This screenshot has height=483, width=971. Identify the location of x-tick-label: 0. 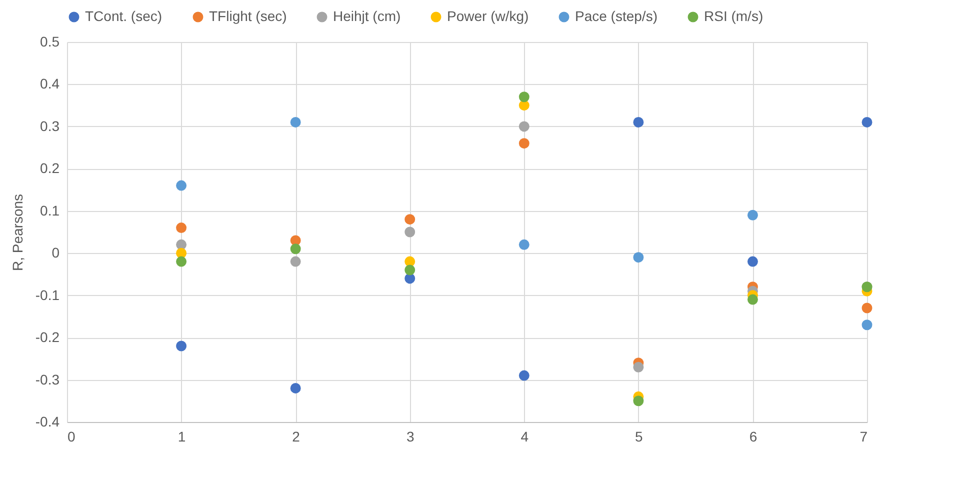
(72, 436).